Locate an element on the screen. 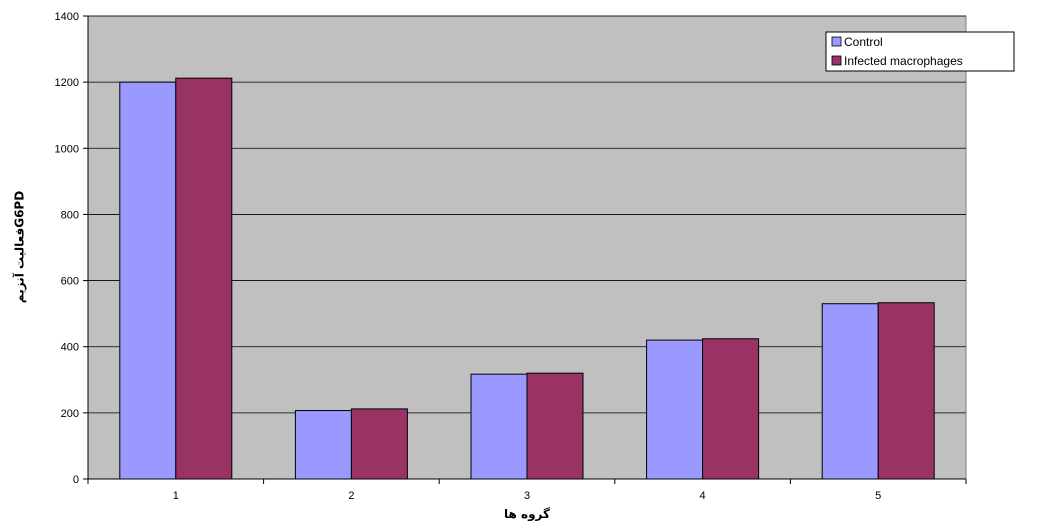  legend-label-infected: Infected macrophages is located at coordinates (903, 61).